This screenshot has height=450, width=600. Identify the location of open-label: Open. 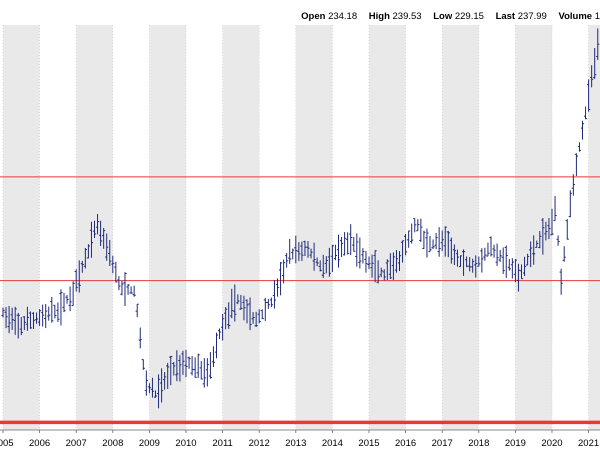
(313, 16).